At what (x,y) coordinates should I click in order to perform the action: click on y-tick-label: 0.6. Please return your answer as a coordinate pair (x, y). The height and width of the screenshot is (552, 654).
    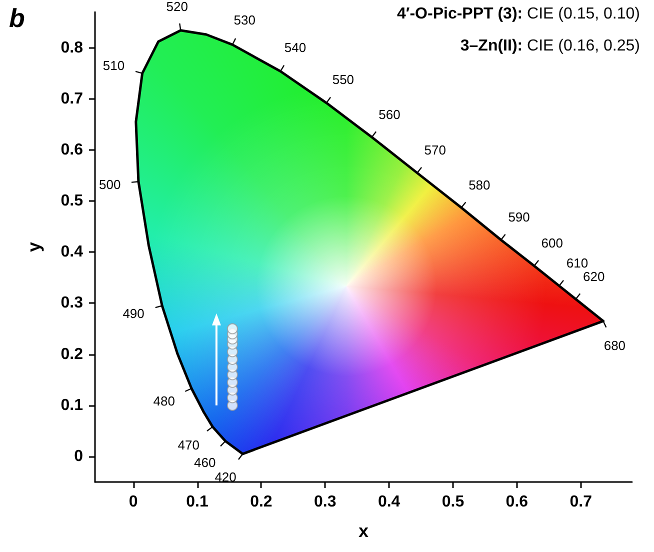
    Looking at the image, I should click on (72, 149).